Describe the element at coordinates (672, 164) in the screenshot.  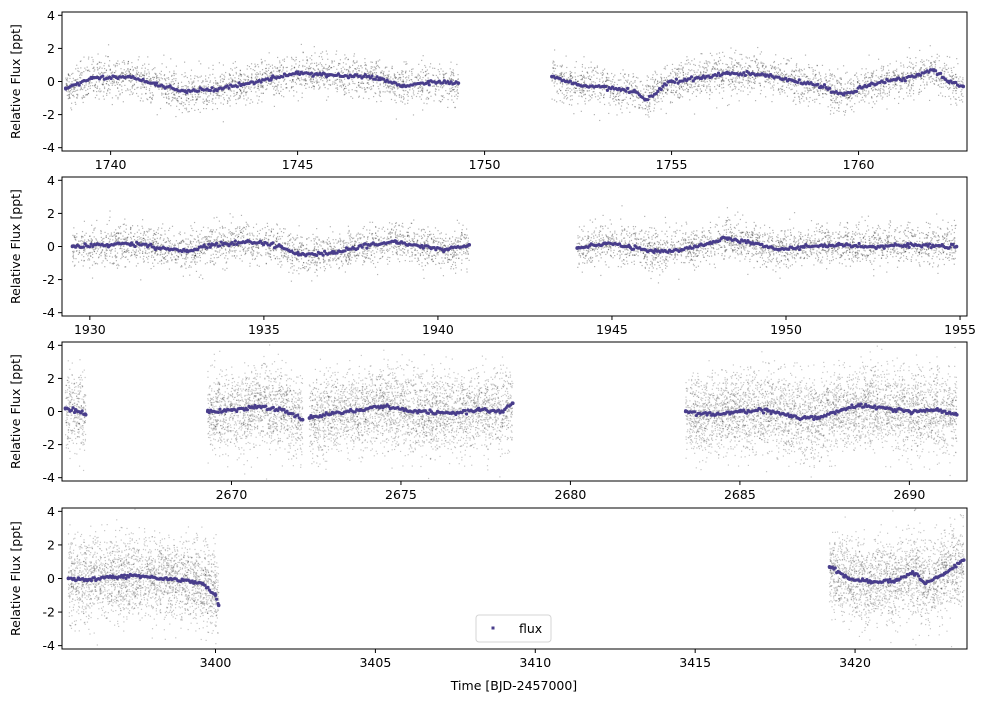
I see `x-tick-label: 1755` at that location.